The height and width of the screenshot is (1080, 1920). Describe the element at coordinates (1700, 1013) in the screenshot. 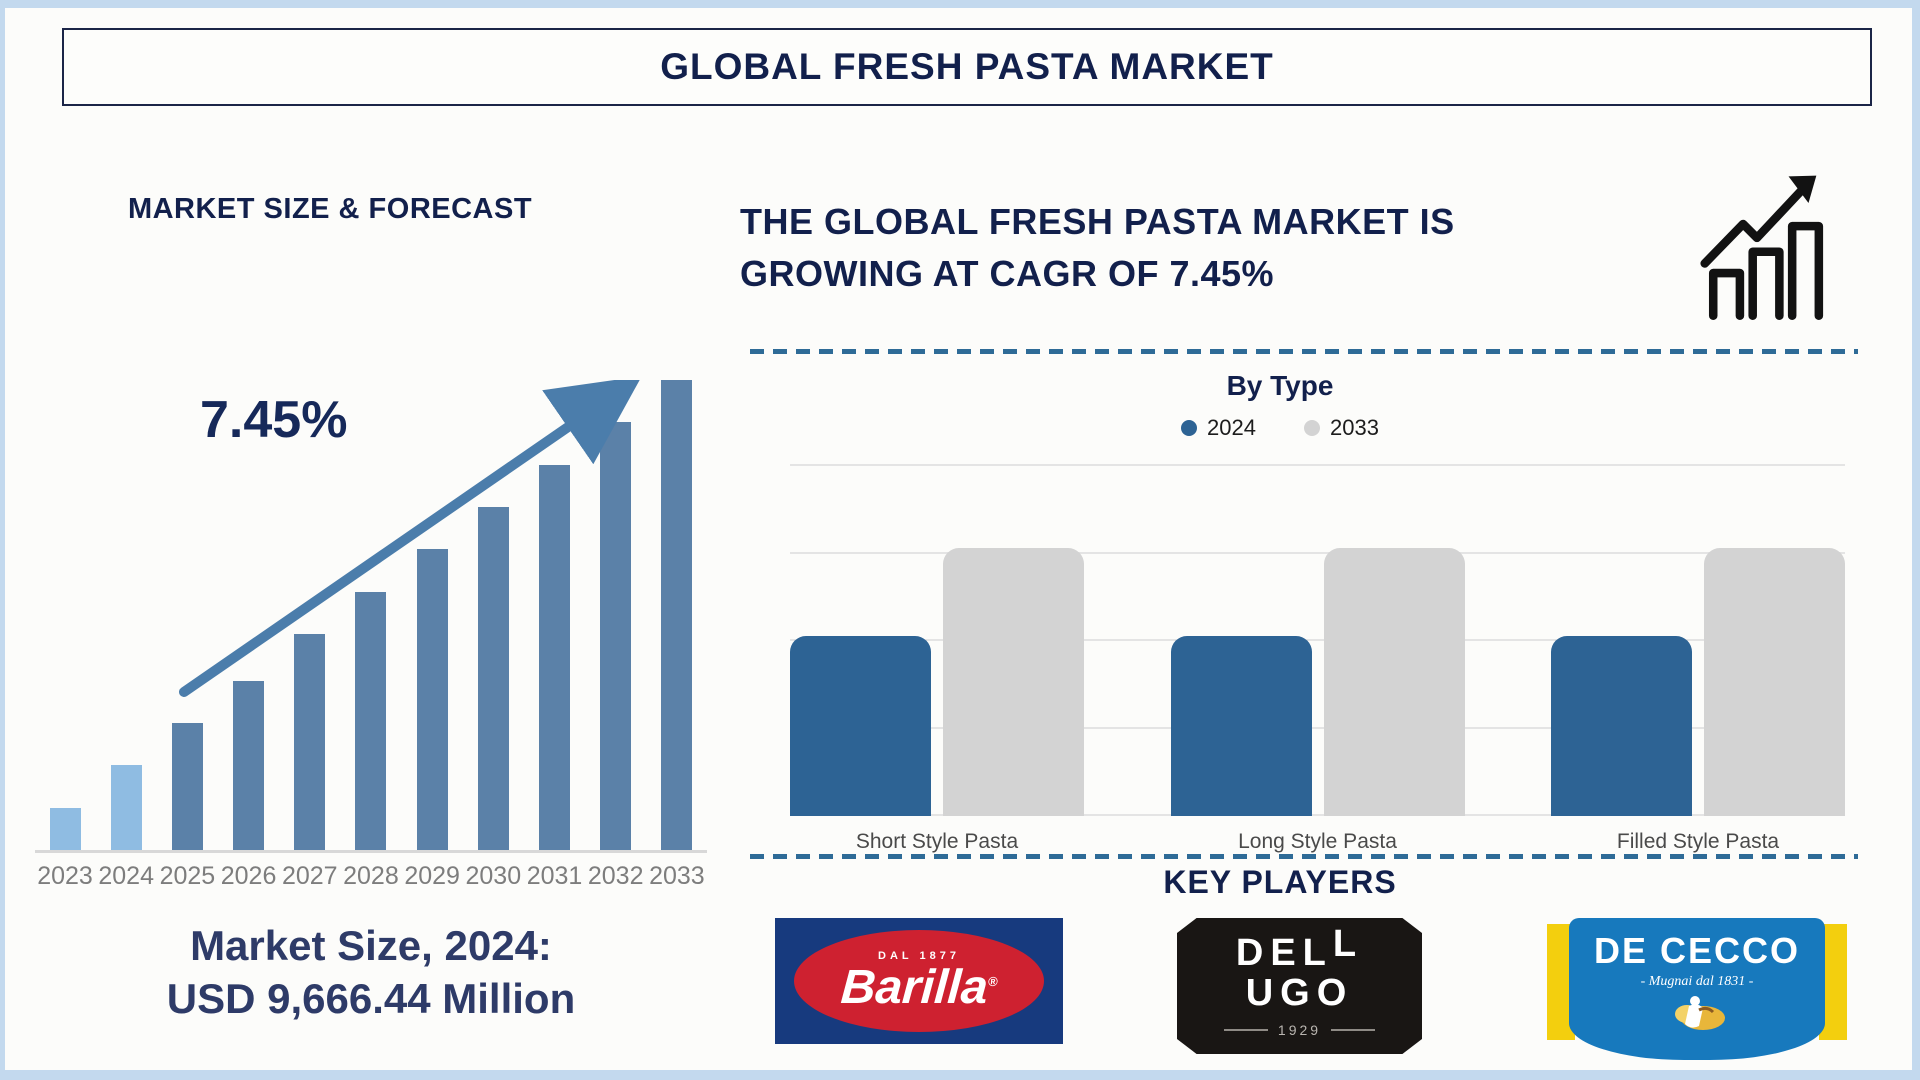

I see `dececco-farmgirl-icon` at that location.